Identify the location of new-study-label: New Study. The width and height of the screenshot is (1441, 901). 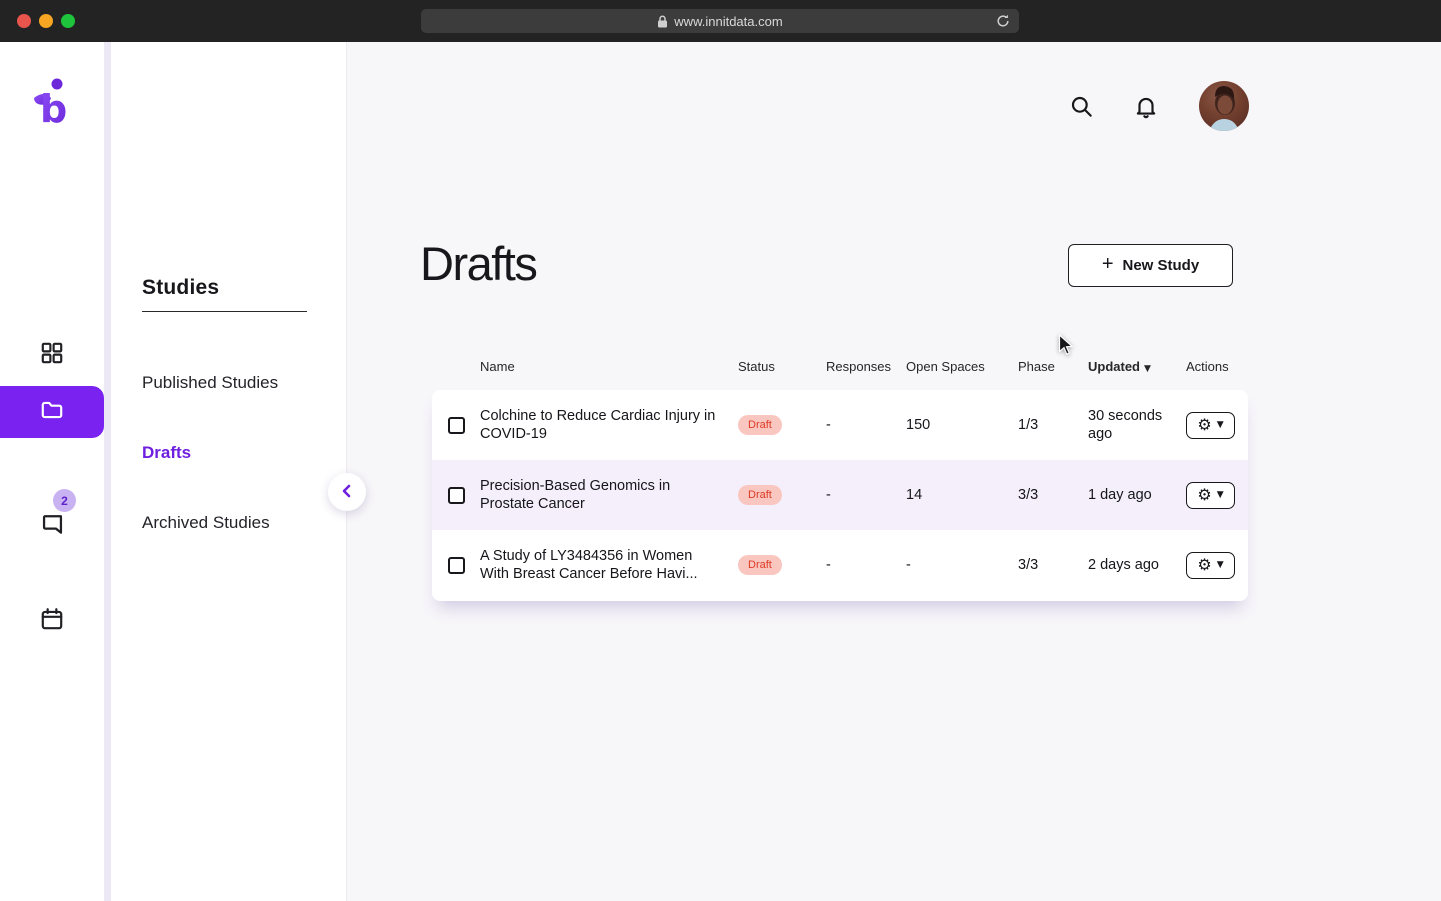
(1161, 265).